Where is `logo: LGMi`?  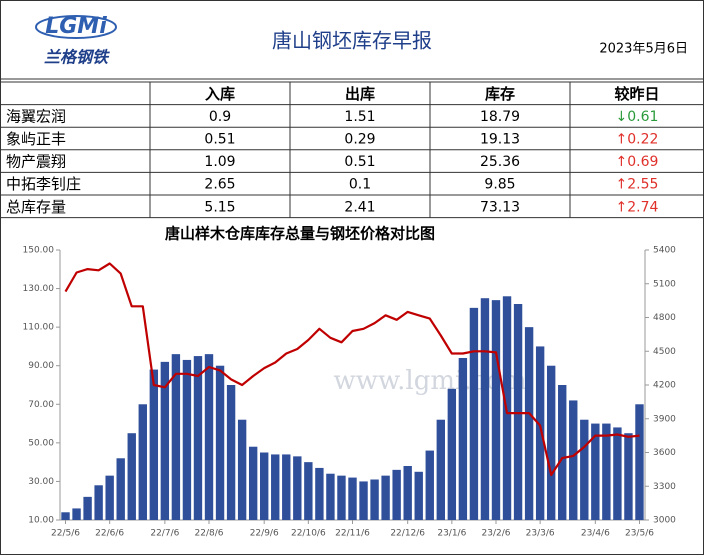 logo: LGMi is located at coordinates (76, 26).